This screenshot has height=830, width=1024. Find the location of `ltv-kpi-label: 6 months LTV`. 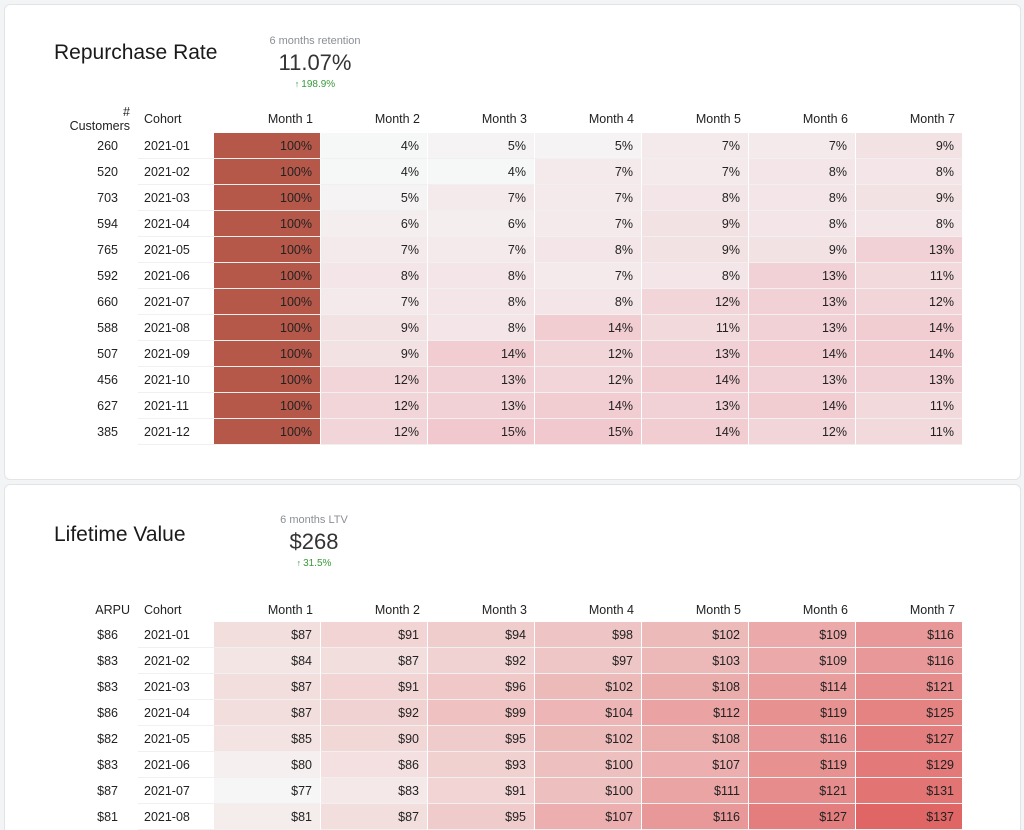

ltv-kpi-label: 6 months LTV is located at coordinates (314, 520).